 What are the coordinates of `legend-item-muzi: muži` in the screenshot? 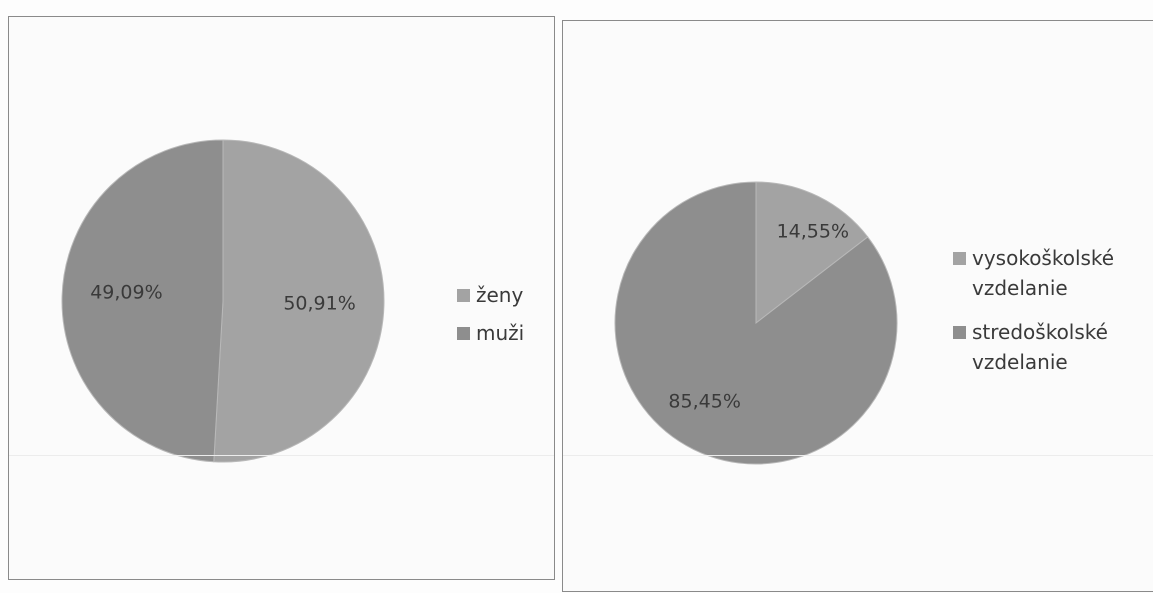 It's located at (490, 333).